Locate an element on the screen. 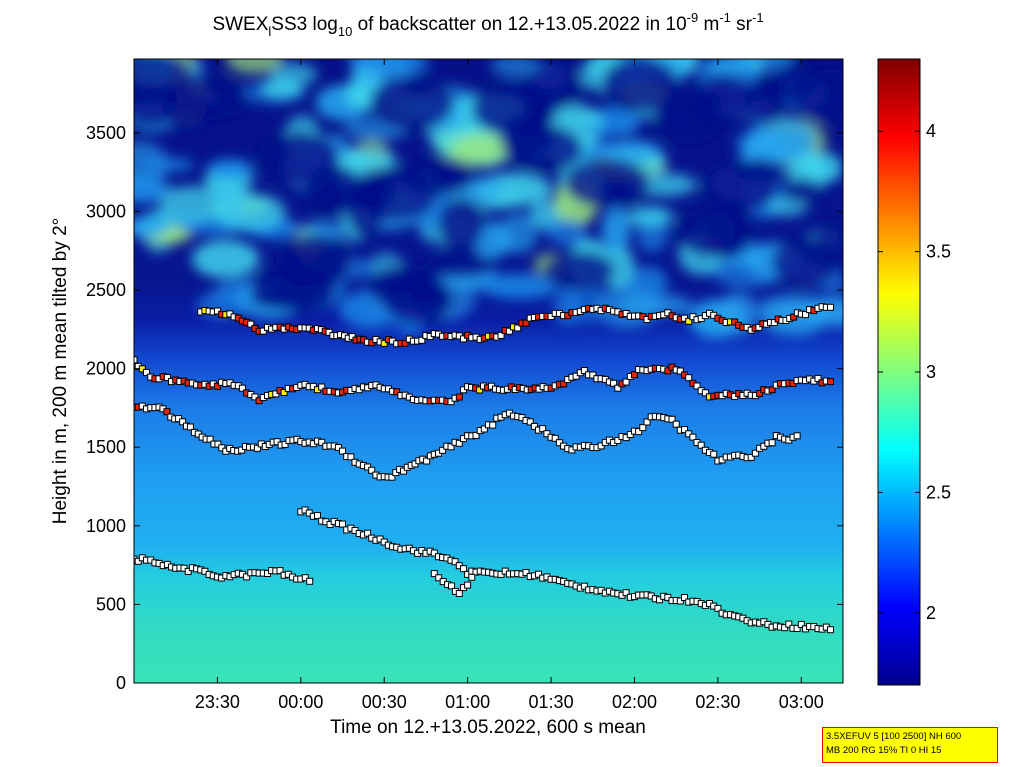 Image resolution: width=1023 pixels, height=767 pixels. x-tick-label: 00:30 is located at coordinates (384, 702).